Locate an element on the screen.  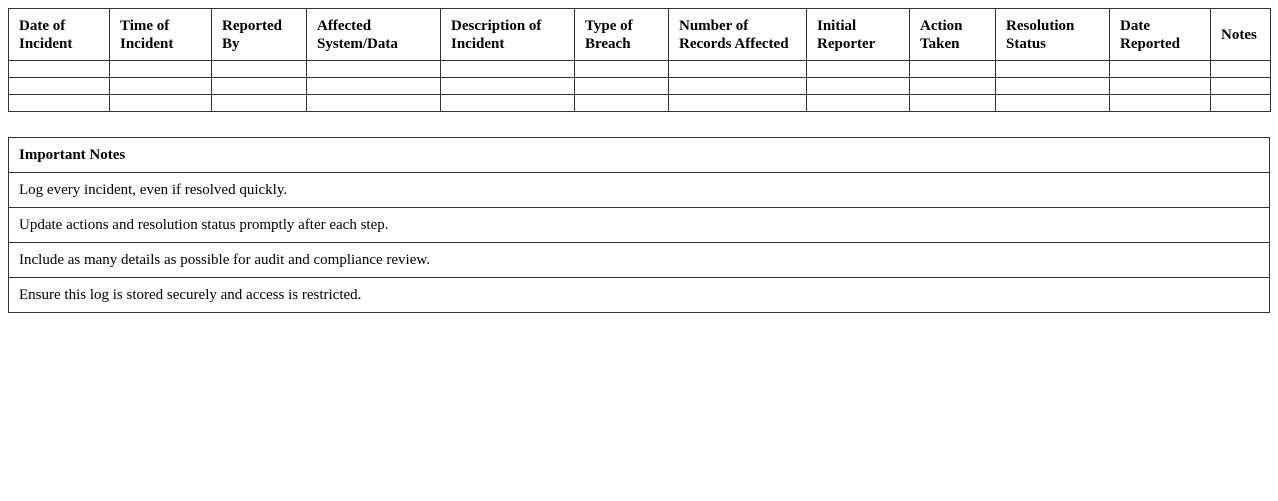
column-header: Time of Incident is located at coordinates (160, 34).